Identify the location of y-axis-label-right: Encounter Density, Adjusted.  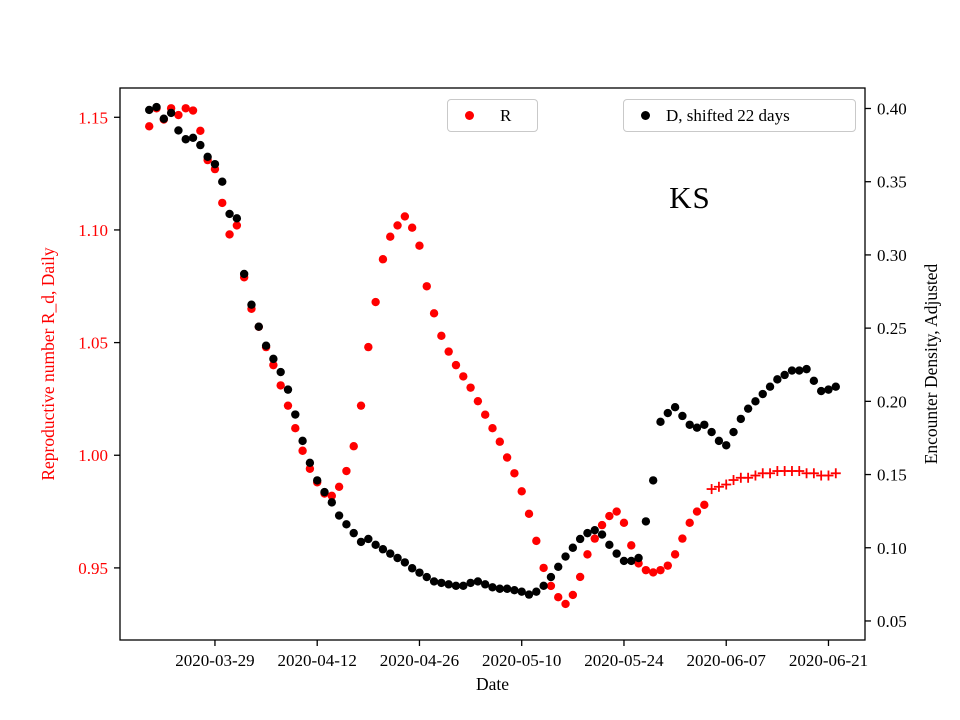
(931, 364).